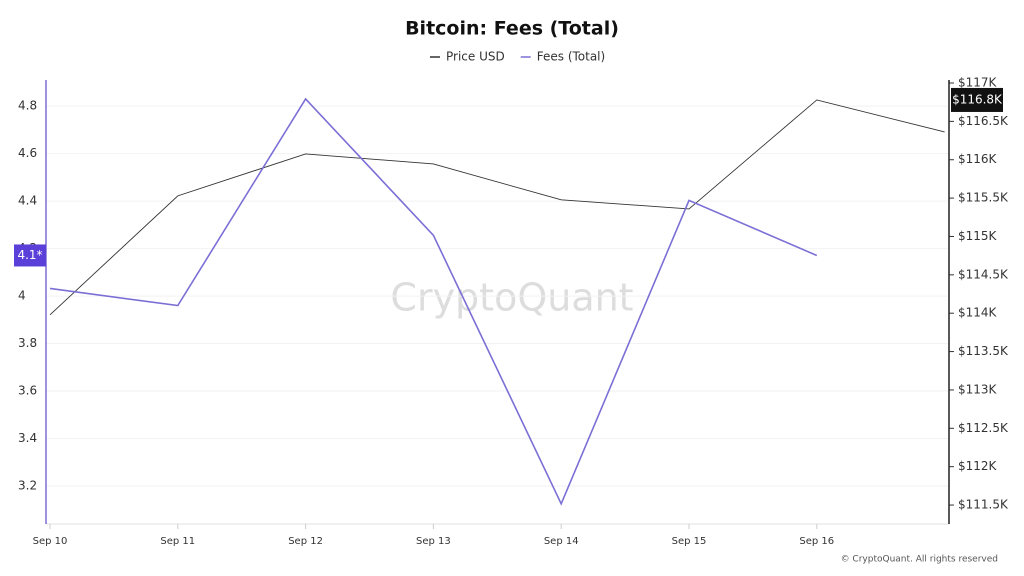 This screenshot has width=1024, height=576. Describe the element at coordinates (983, 121) in the screenshot. I see `y2-tick-label: $116.5K` at that location.